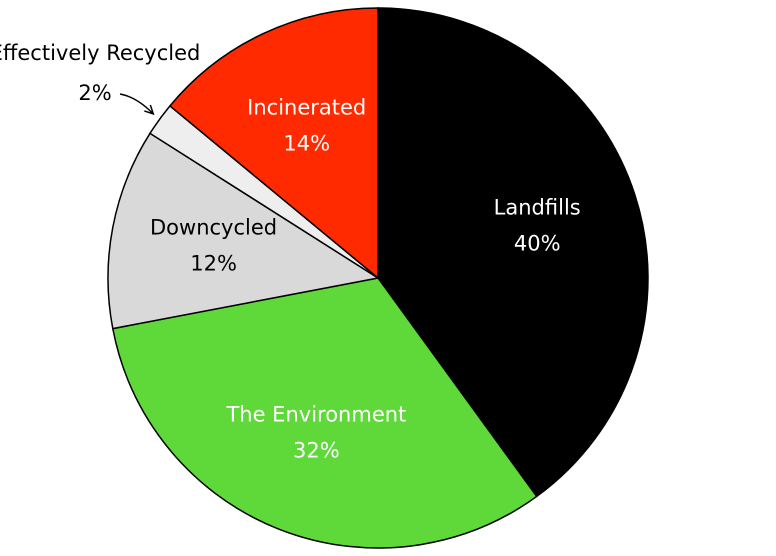  Describe the element at coordinates (306, 144) in the screenshot. I see `value-label: 14%` at that location.